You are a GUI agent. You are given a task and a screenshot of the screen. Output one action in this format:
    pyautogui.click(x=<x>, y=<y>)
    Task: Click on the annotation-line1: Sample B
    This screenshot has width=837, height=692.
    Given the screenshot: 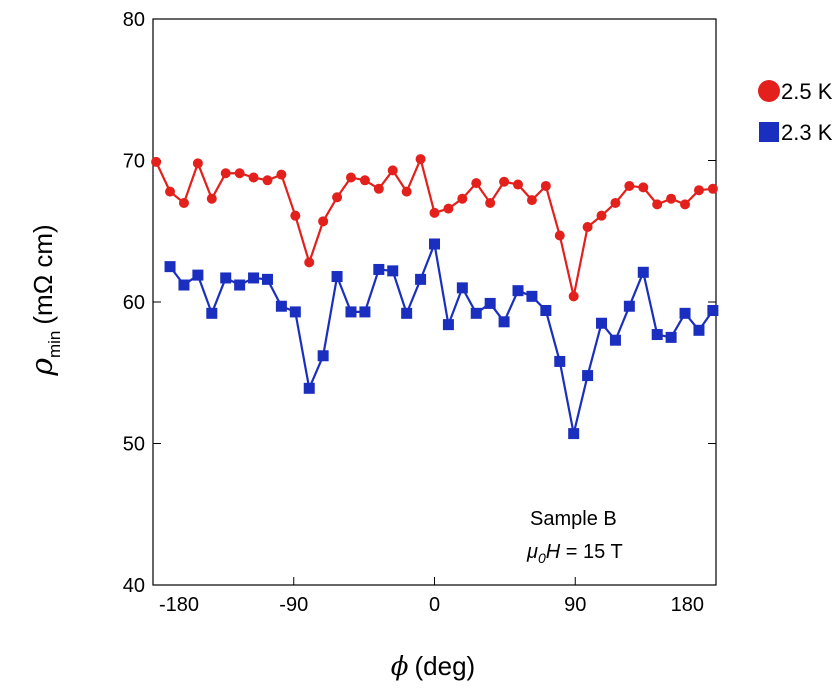 What is the action you would take?
    pyautogui.click(x=573, y=519)
    